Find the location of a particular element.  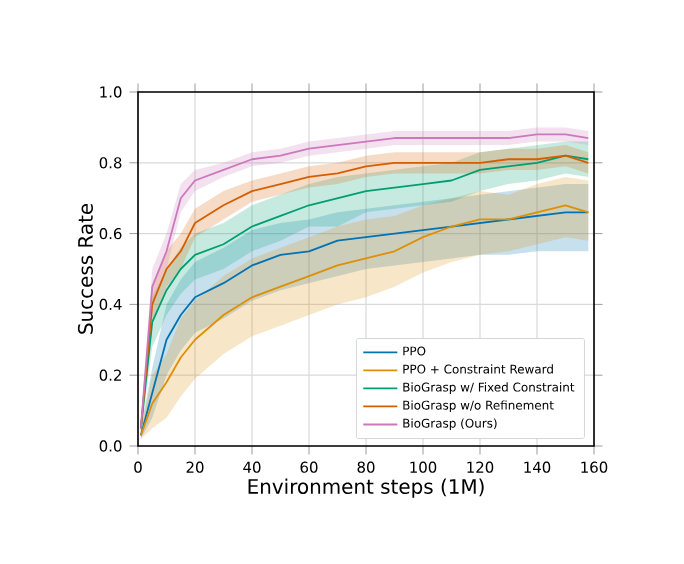

y-axis-title: Success Rate is located at coordinates (85, 268).